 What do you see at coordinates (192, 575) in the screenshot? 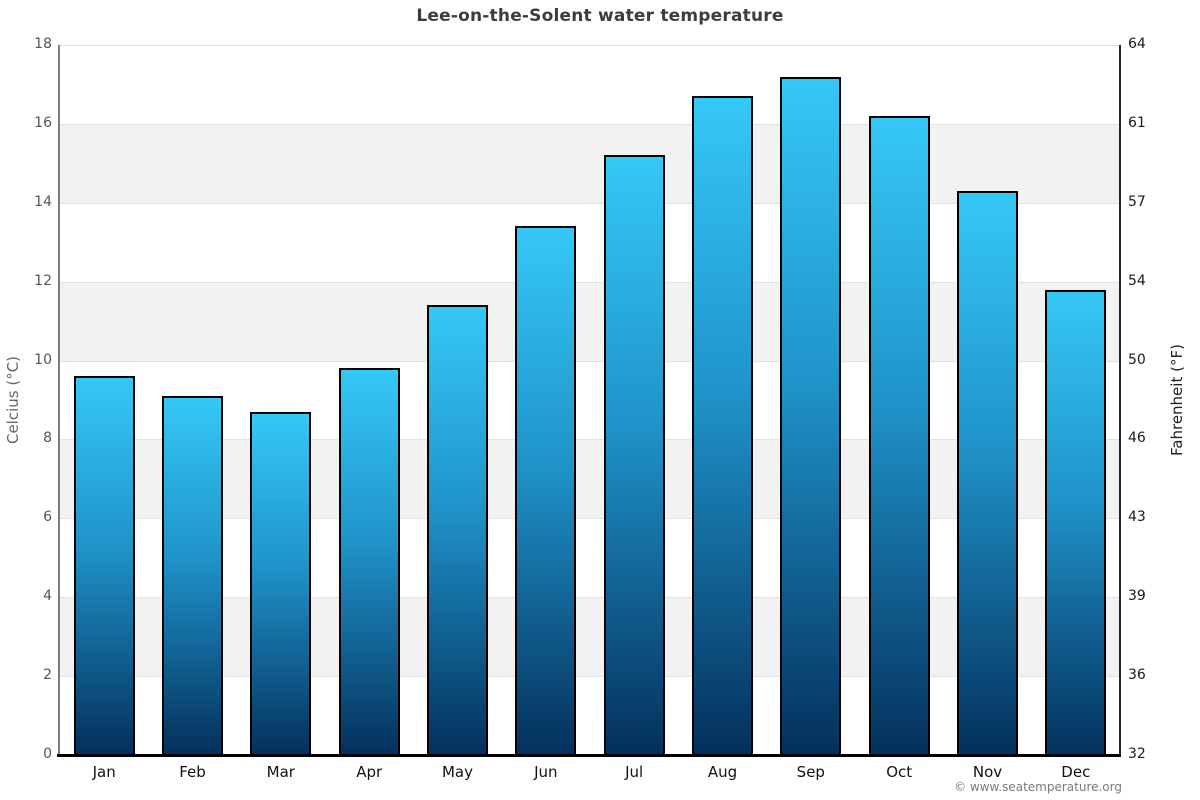
I see `bar-feb` at bounding box center [192, 575].